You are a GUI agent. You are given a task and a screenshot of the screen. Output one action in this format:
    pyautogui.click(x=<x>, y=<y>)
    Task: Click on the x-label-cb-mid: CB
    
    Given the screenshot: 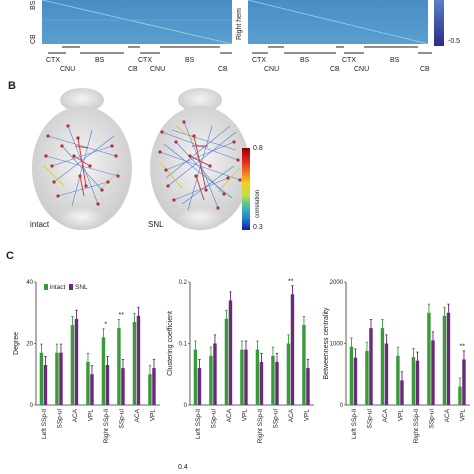 What is the action you would take?
    pyautogui.click(x=223, y=69)
    